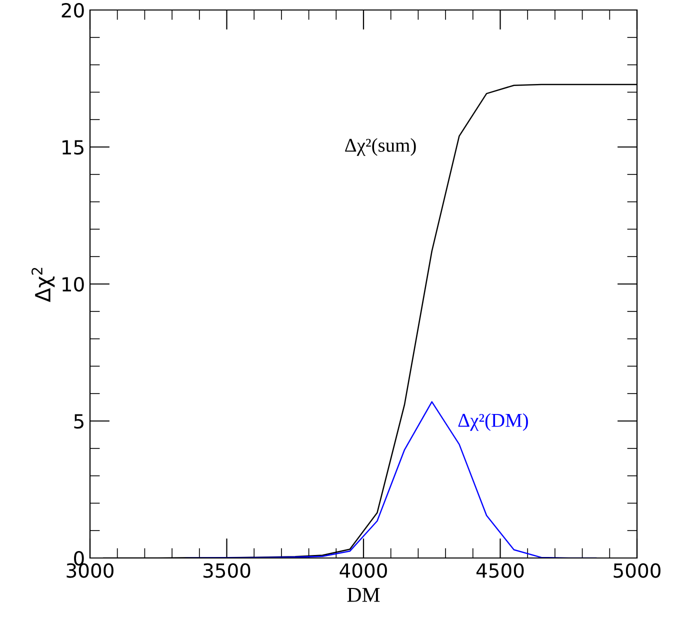  What do you see at coordinates (73, 147) in the screenshot?
I see `y-tick-label: 15` at bounding box center [73, 147].